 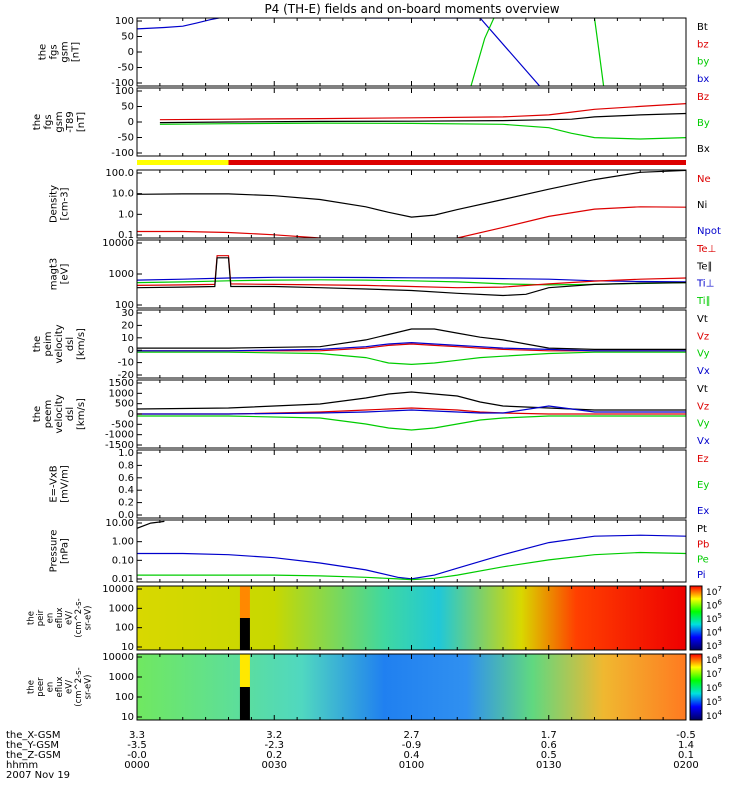 What do you see at coordinates (599, 52) in the screenshot?
I see `series-line-by` at bounding box center [599, 52].